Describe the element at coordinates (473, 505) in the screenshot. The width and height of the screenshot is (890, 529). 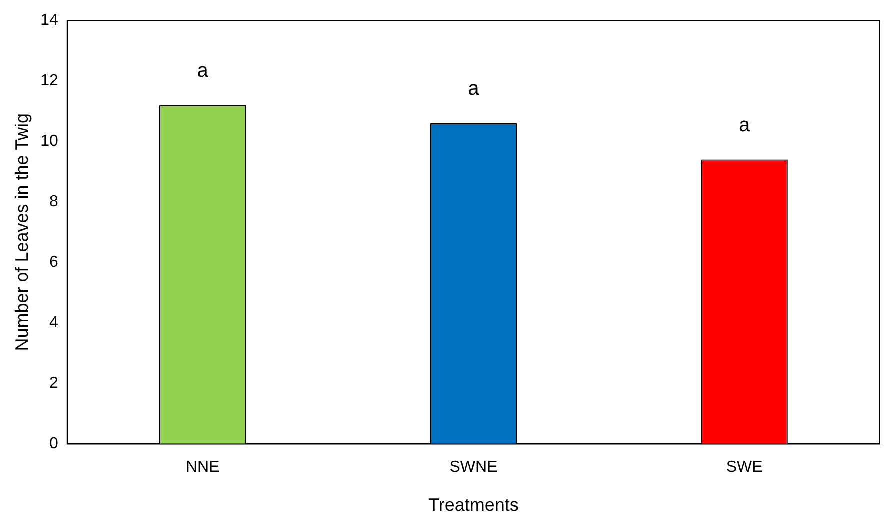
I see `x-axis-title: Treatments` at that location.